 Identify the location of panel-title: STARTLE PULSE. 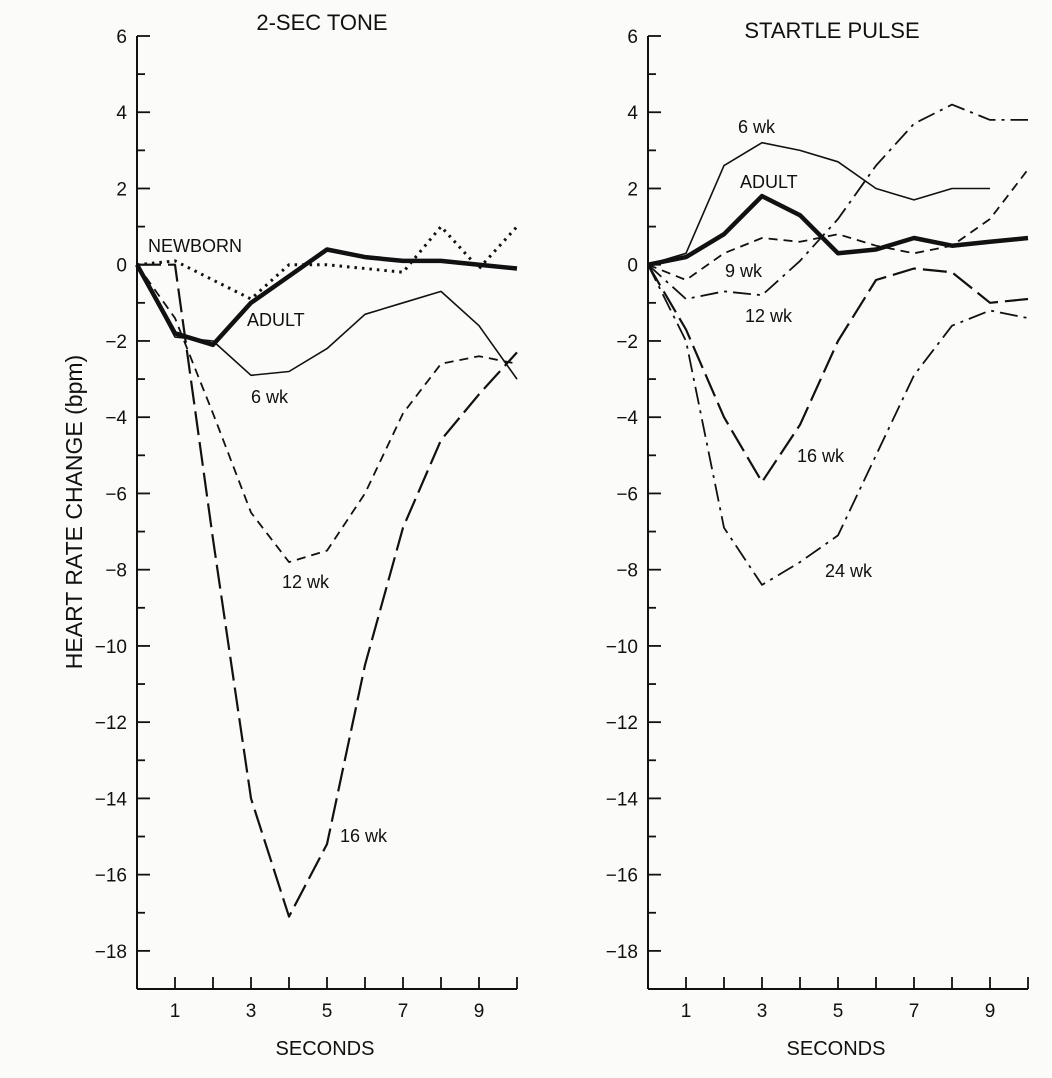
(831, 30).